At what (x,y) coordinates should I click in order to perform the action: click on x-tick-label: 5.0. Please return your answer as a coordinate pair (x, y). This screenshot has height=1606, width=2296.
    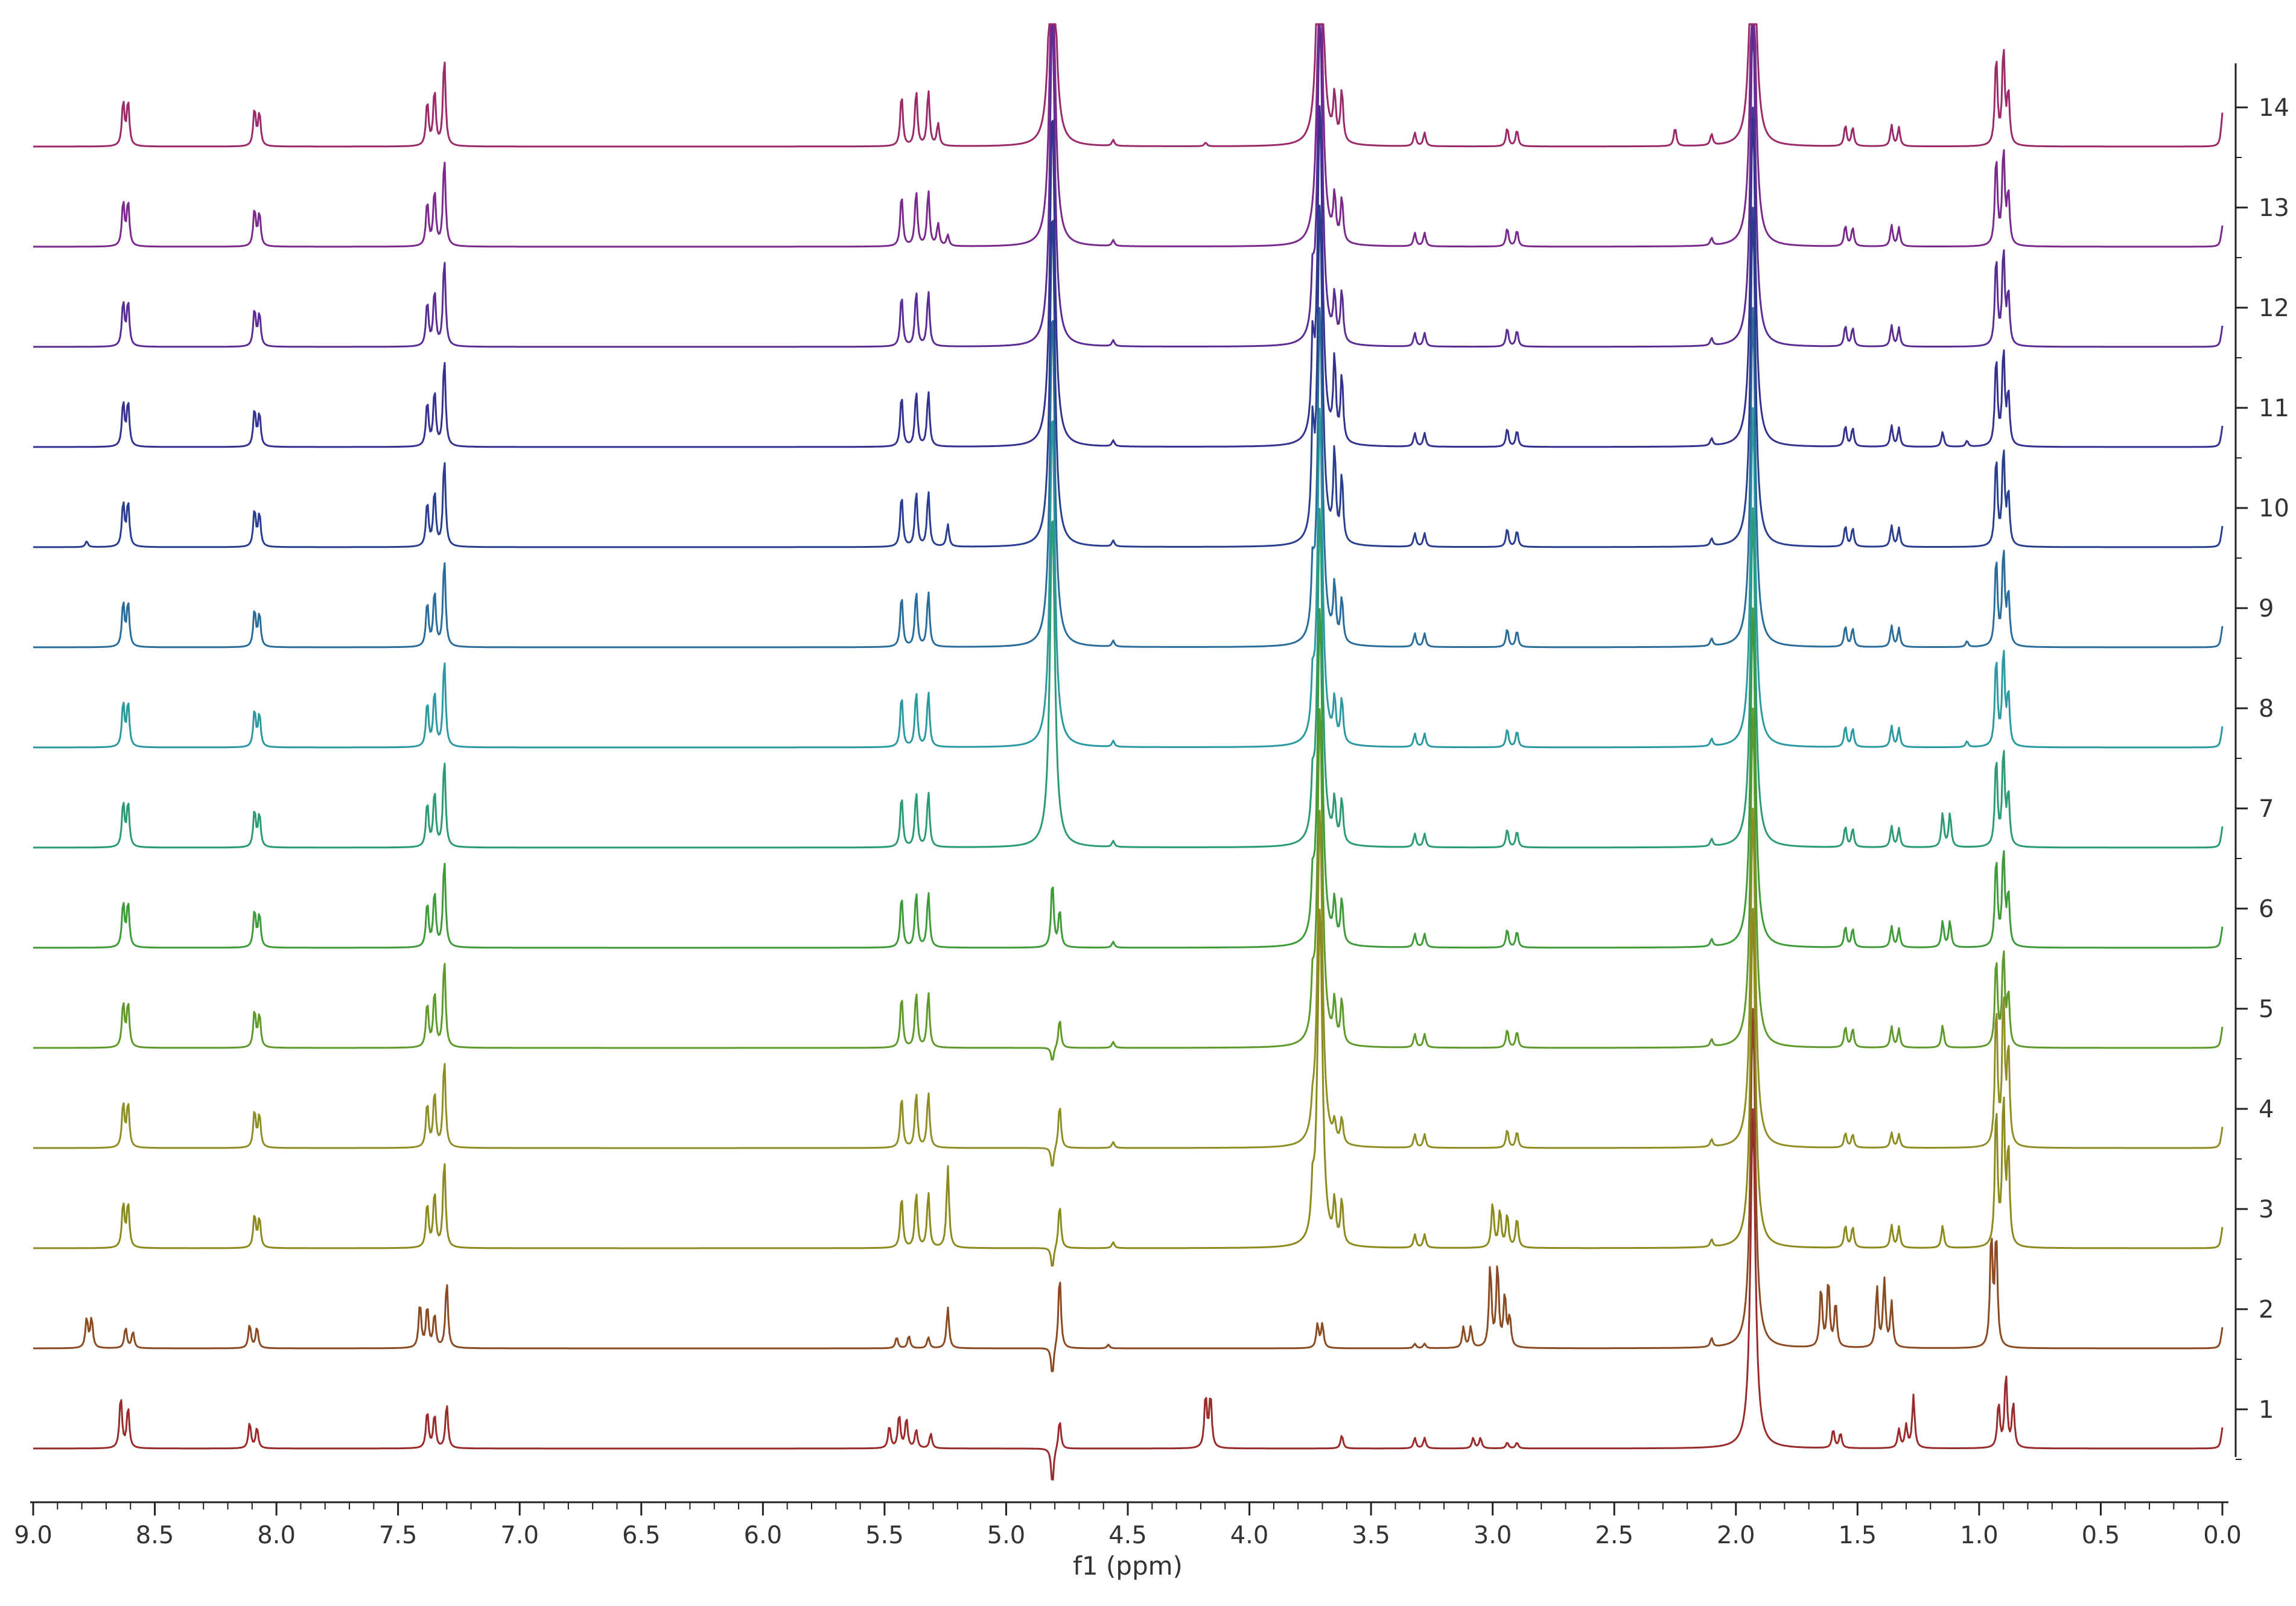
    Looking at the image, I should click on (1006, 1535).